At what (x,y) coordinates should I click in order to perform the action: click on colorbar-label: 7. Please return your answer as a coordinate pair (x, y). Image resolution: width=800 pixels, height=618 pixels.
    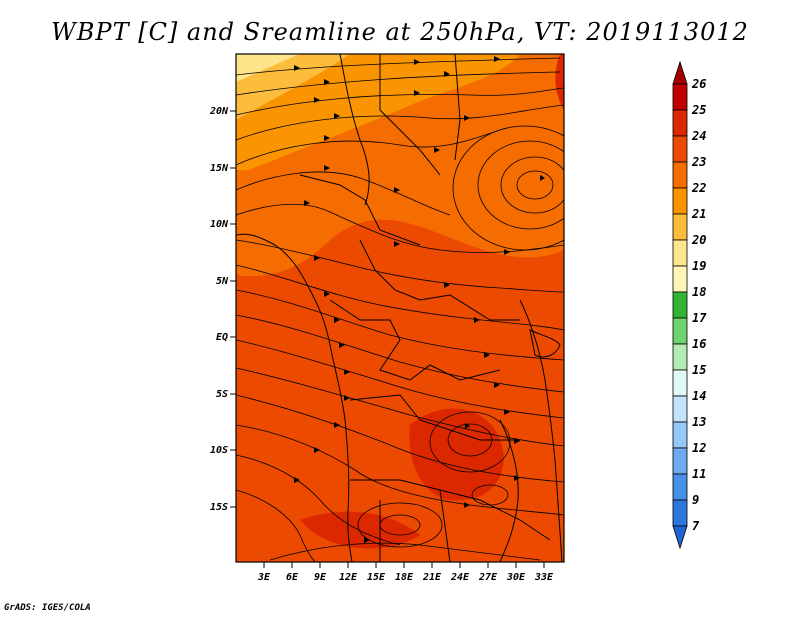
    Looking at the image, I should click on (696, 526).